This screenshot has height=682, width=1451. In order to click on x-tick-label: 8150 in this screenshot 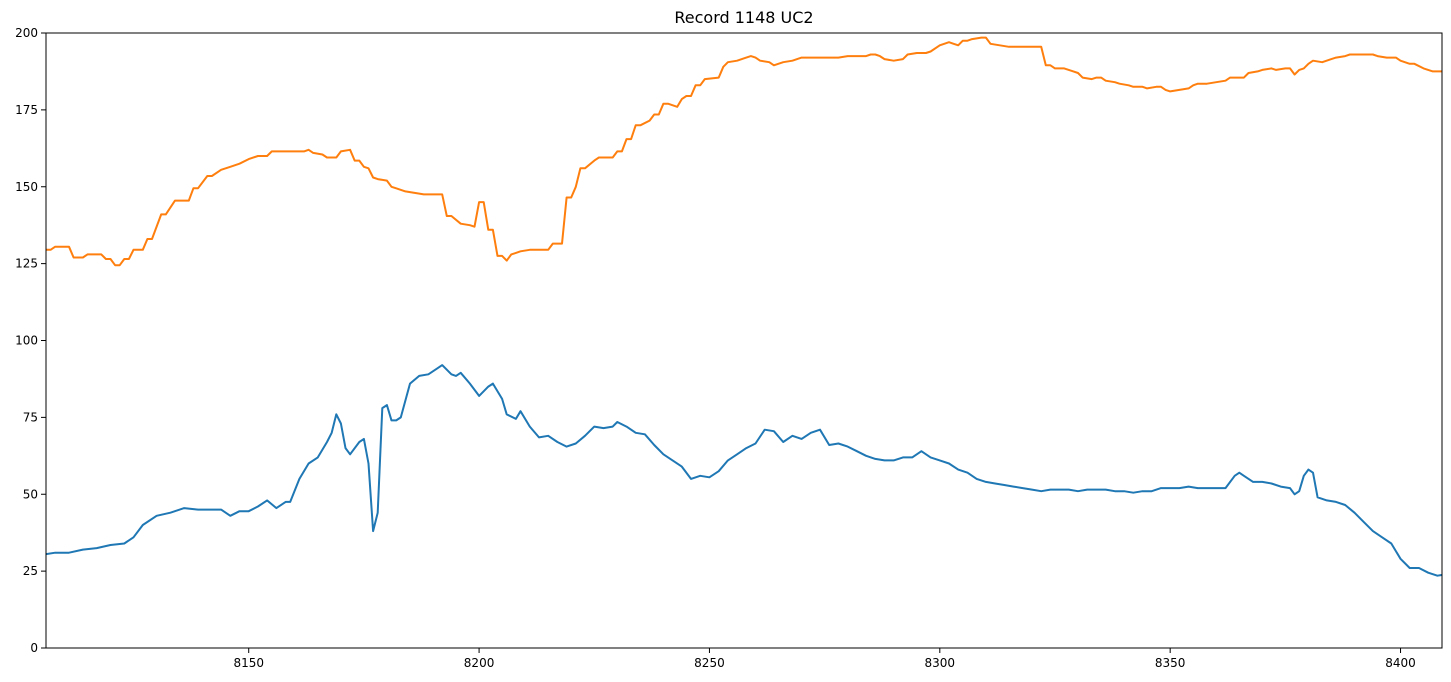, I will do `click(248, 663)`.